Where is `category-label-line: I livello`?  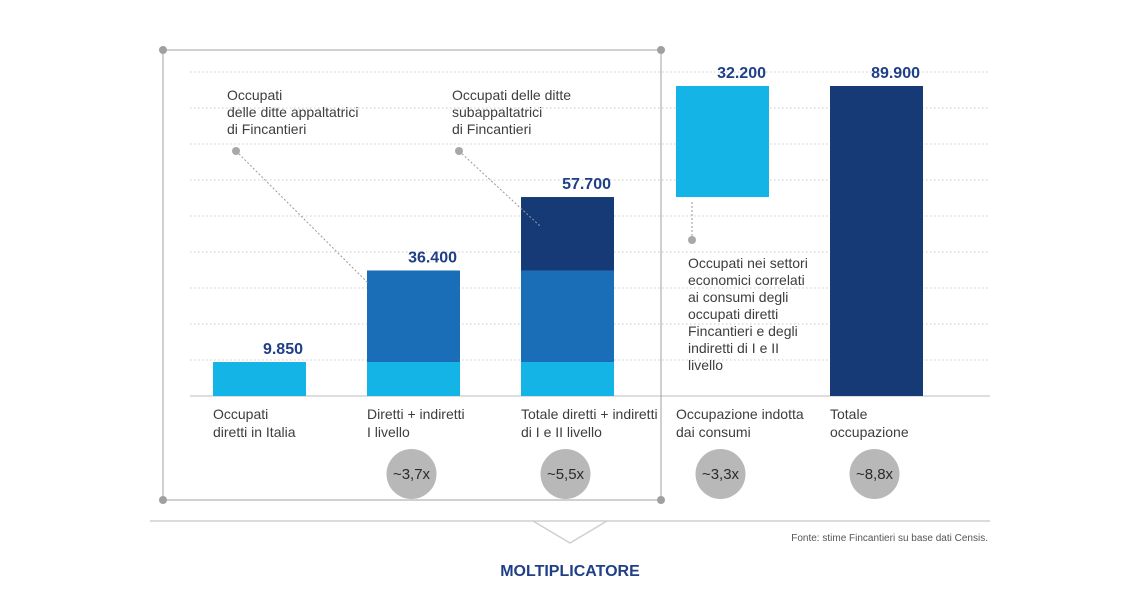 category-label-line: I livello is located at coordinates (388, 432).